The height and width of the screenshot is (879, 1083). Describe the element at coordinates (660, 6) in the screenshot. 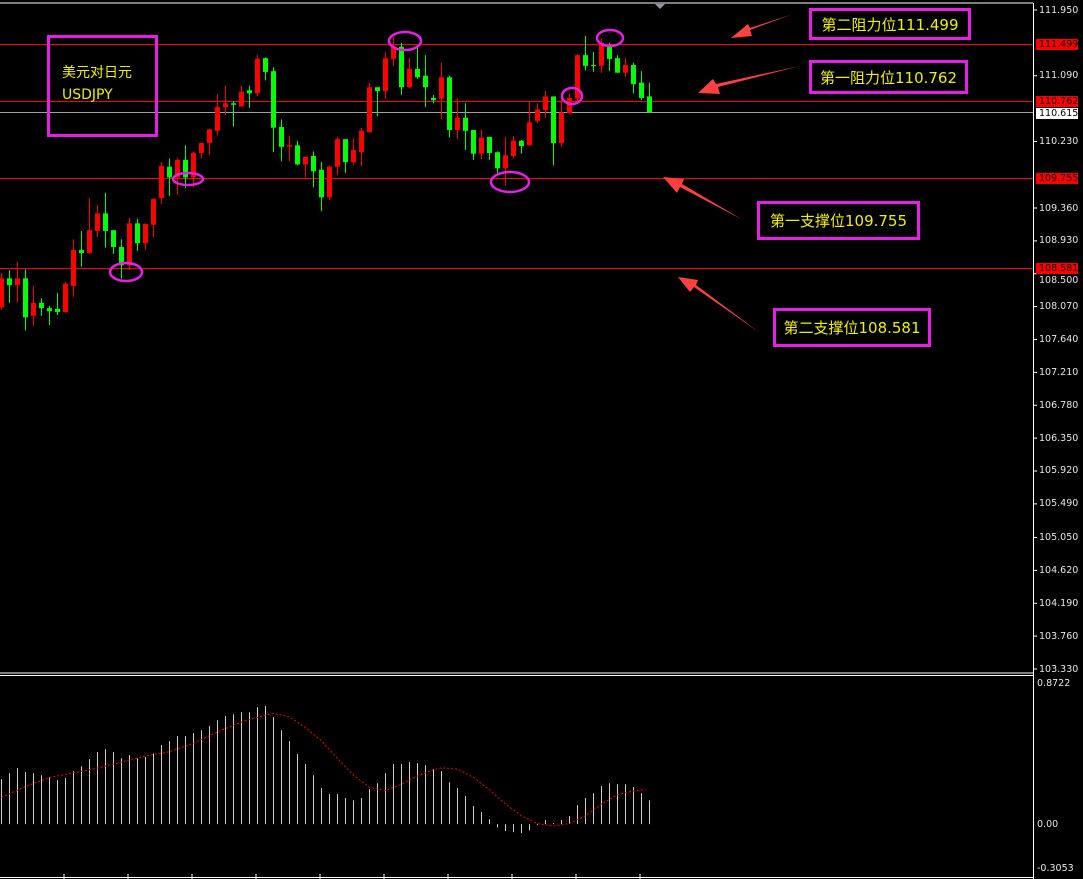

I see `chart-shift-marker-icon` at that location.